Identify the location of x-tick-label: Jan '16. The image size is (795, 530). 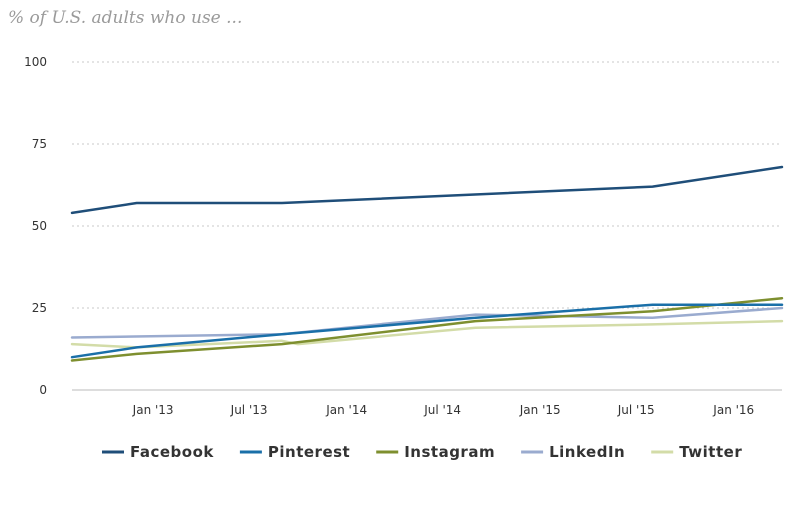
(733, 410).